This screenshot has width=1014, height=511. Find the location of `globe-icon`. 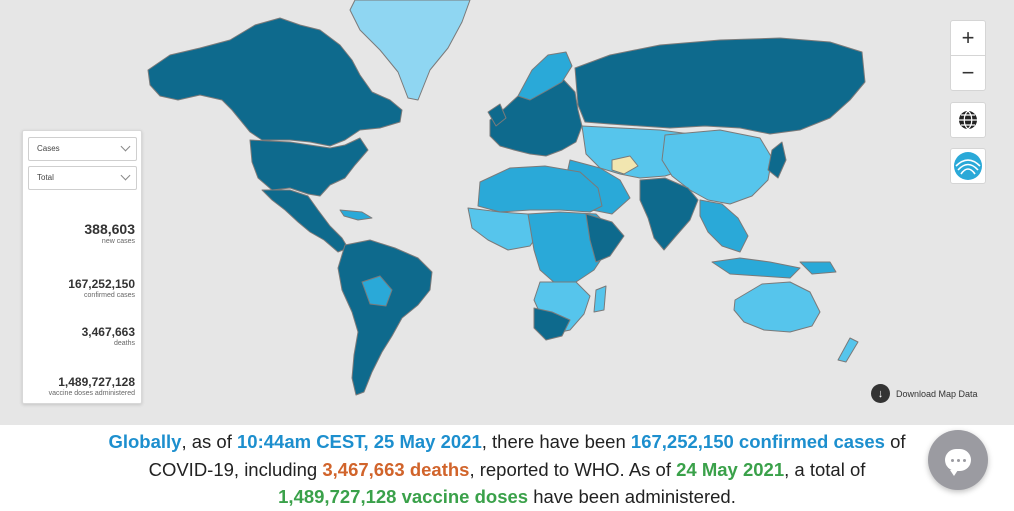

globe-icon is located at coordinates (968, 120).